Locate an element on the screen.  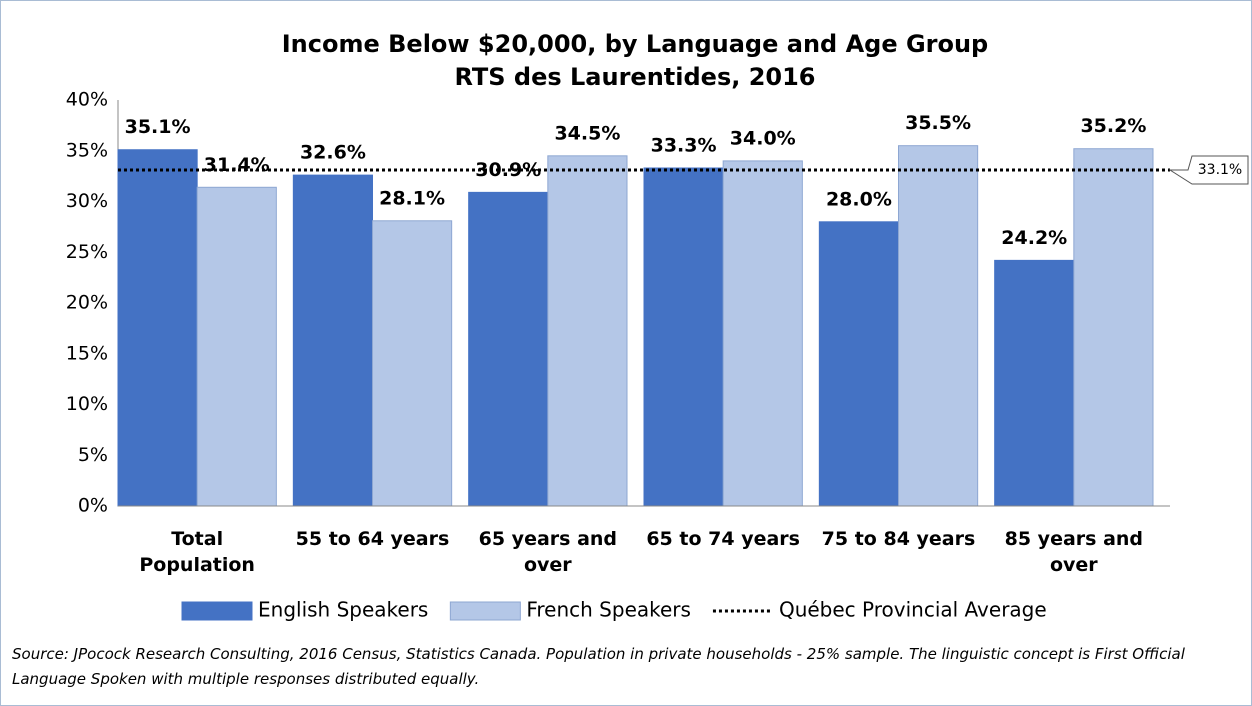
data-label: 31.4% is located at coordinates (237, 165).